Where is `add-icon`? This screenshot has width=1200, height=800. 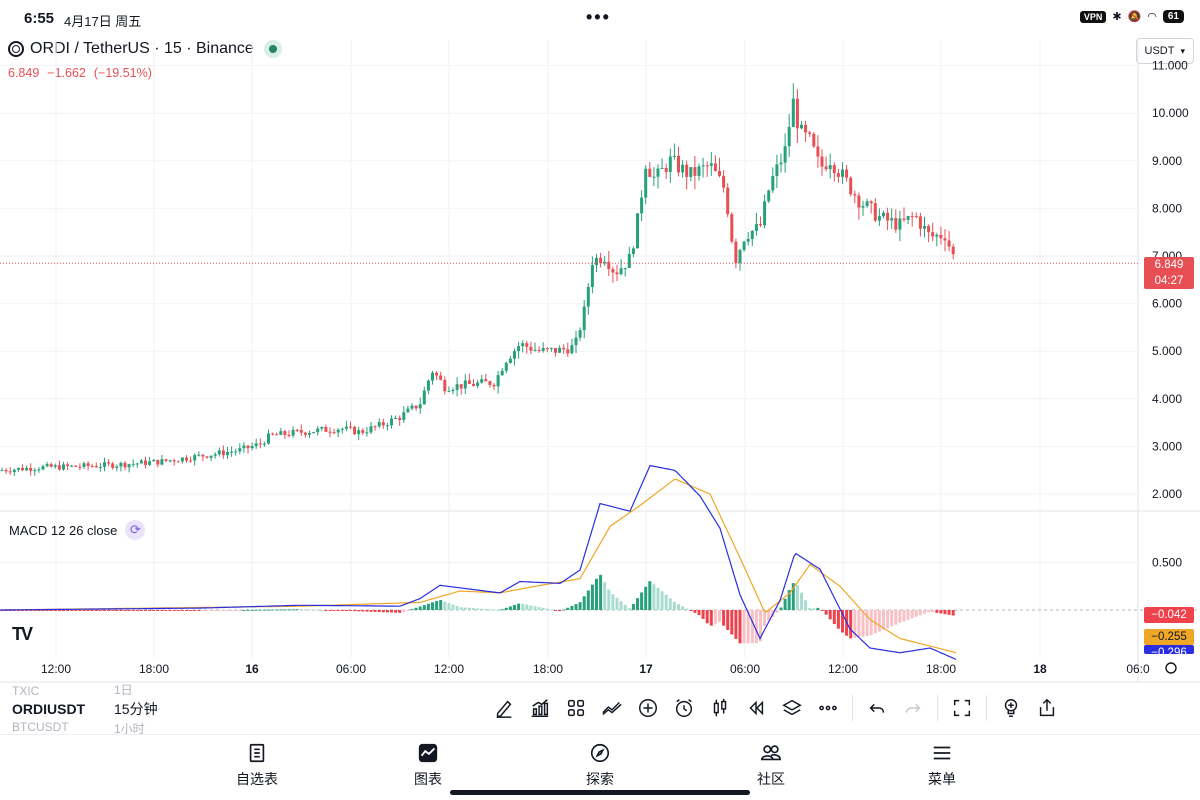 add-icon is located at coordinates (648, 708).